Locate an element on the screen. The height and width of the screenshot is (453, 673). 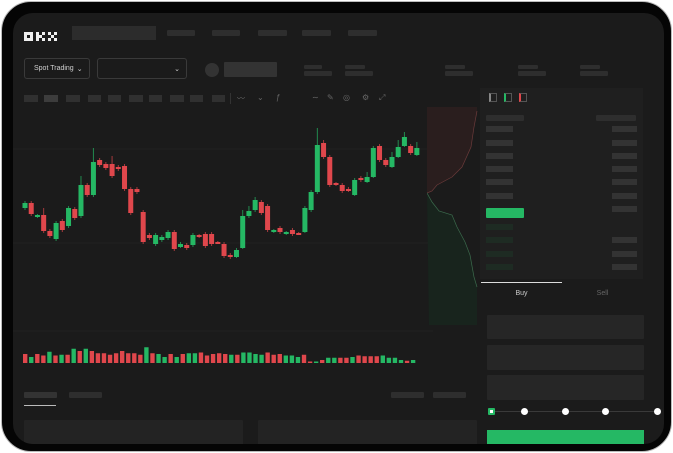
tab-order-history is located at coordinates (85, 395).